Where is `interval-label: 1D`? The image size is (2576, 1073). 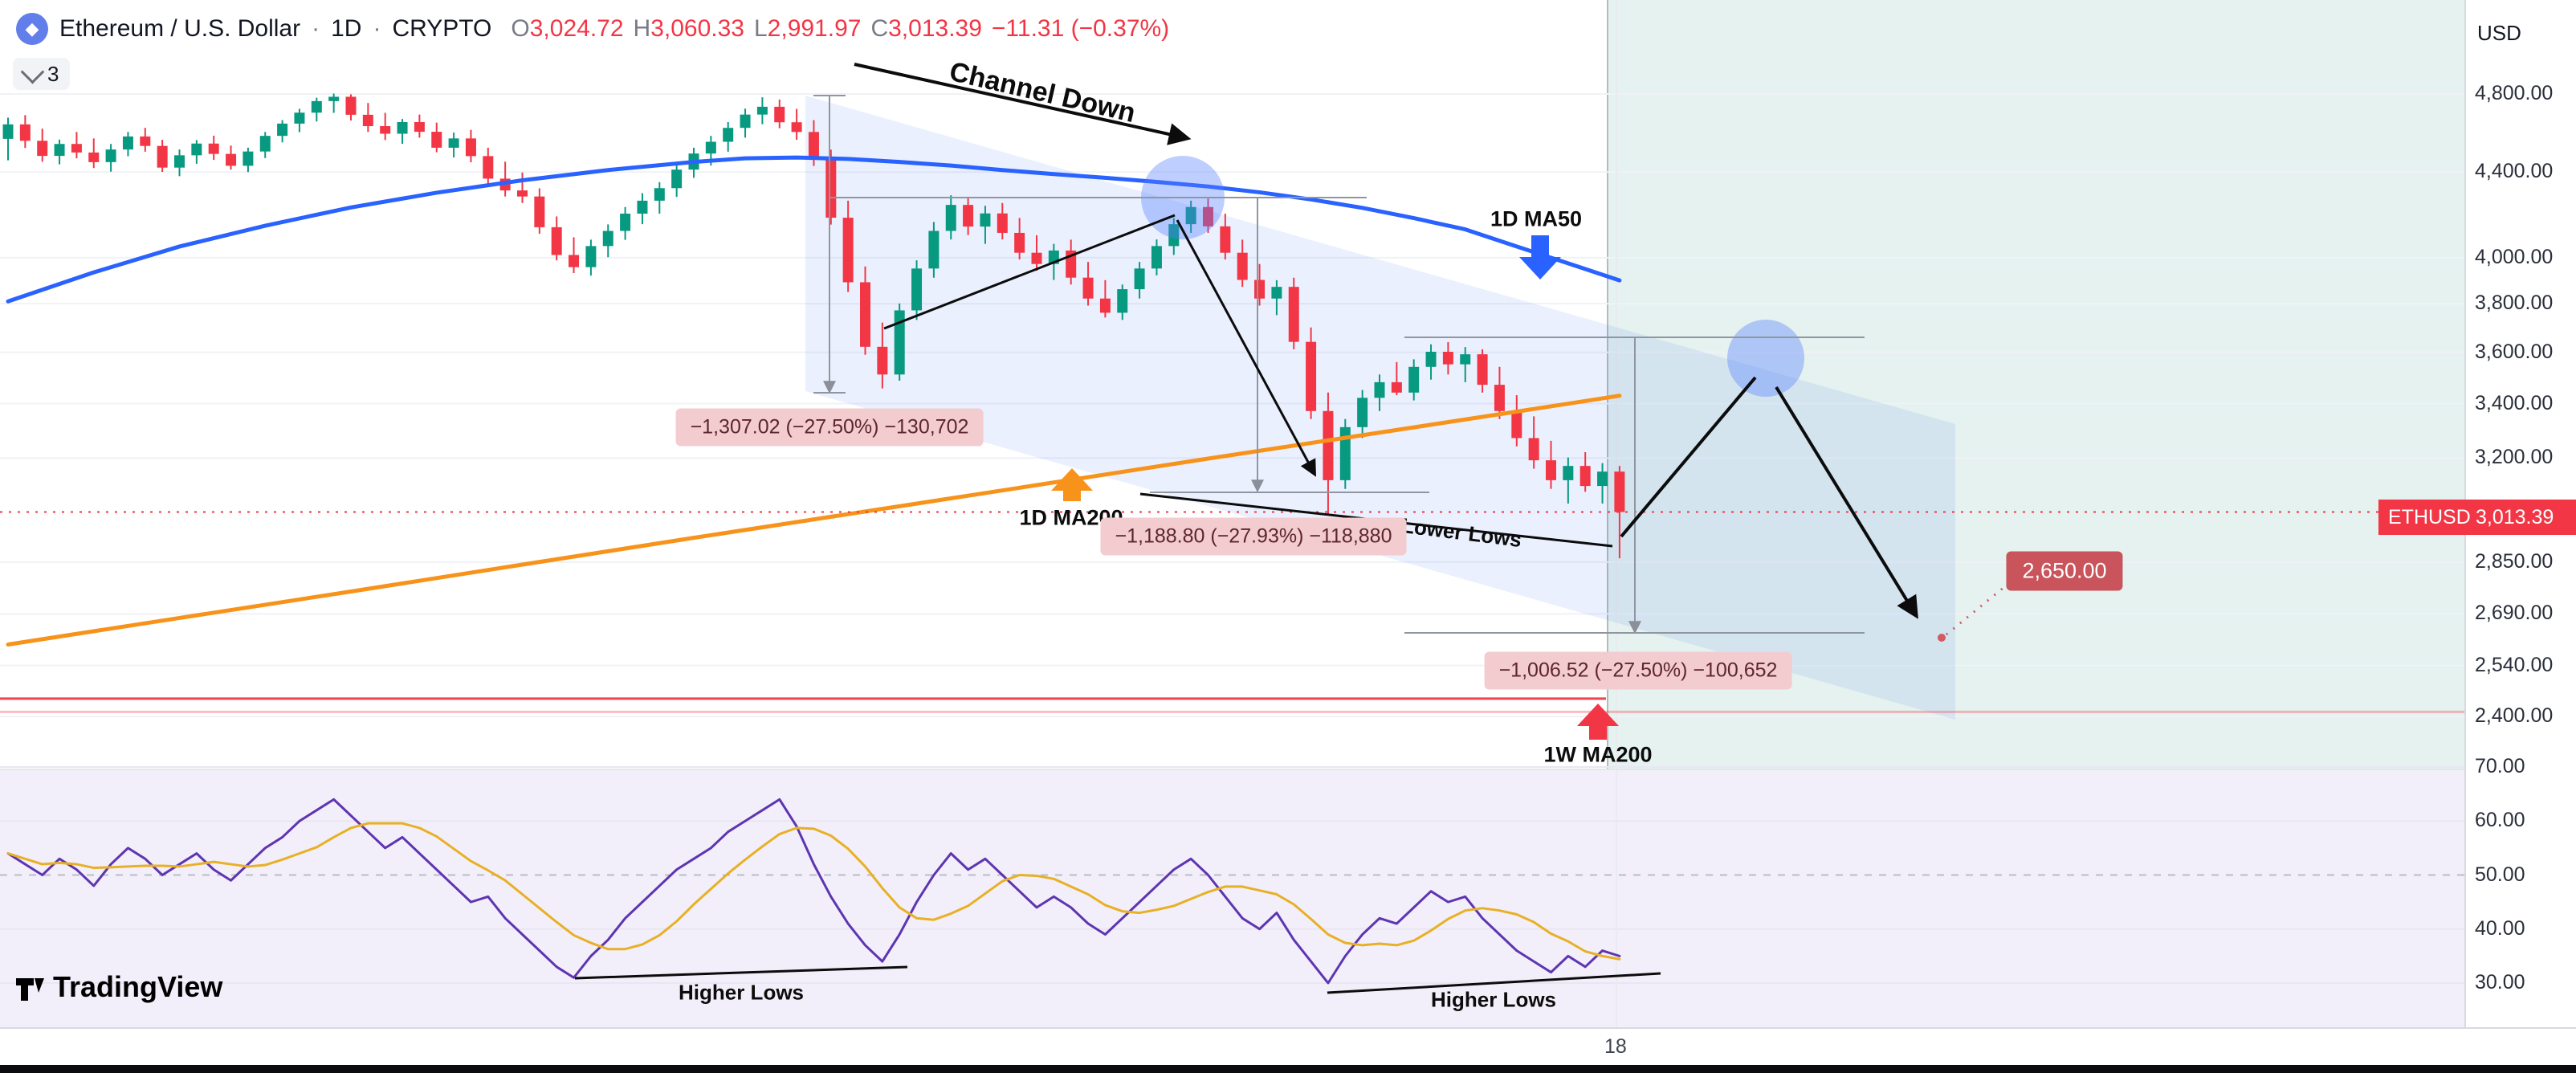 interval-label: 1D is located at coordinates (346, 29).